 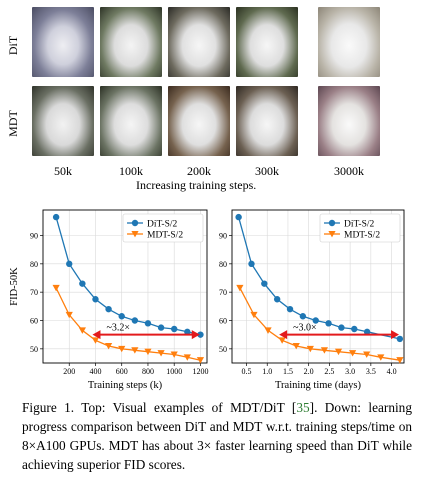 I want to click on mdt-sample-50k, so click(x=63, y=121).